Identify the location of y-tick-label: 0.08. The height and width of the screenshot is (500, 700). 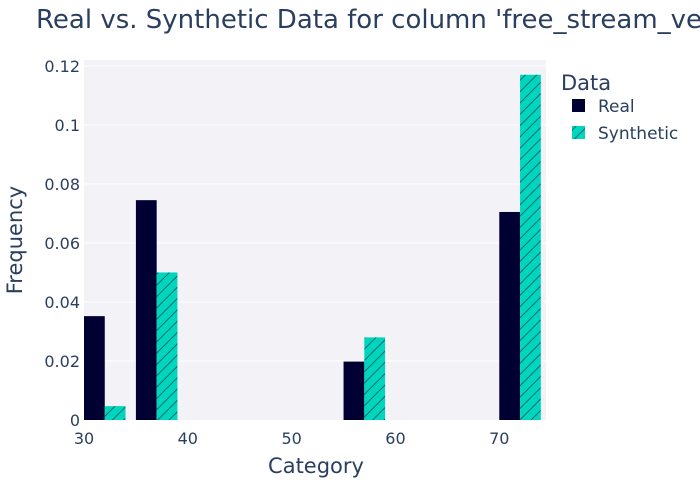
(62, 184).